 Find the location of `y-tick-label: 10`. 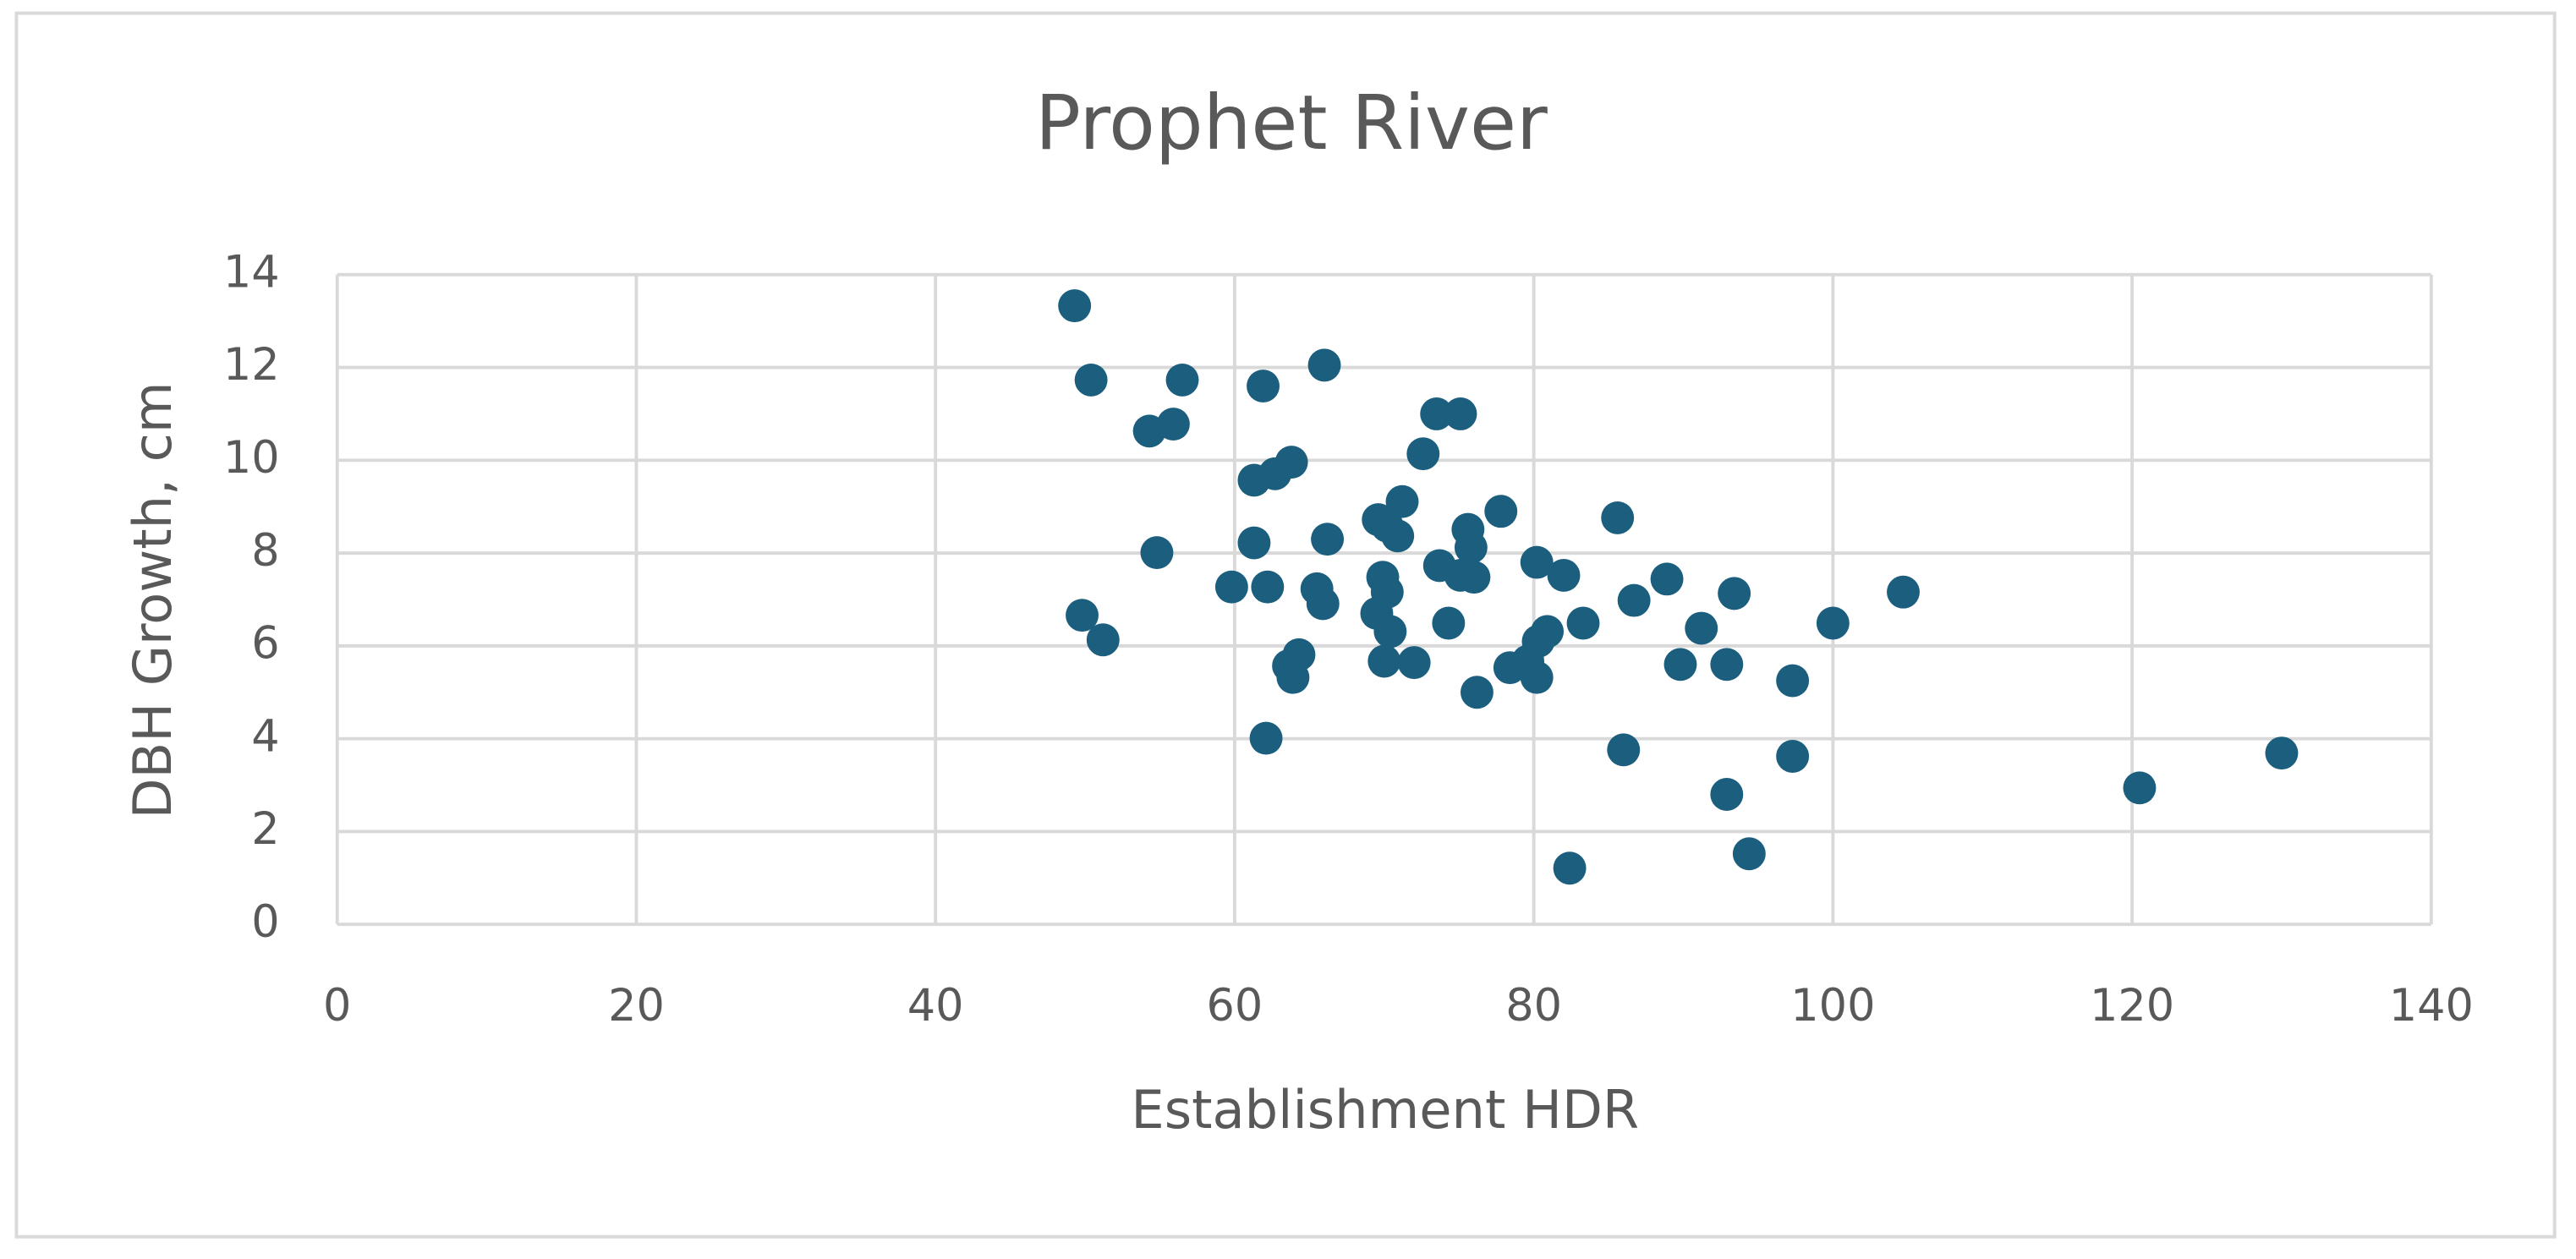

y-tick-label: 10 is located at coordinates (251, 458).